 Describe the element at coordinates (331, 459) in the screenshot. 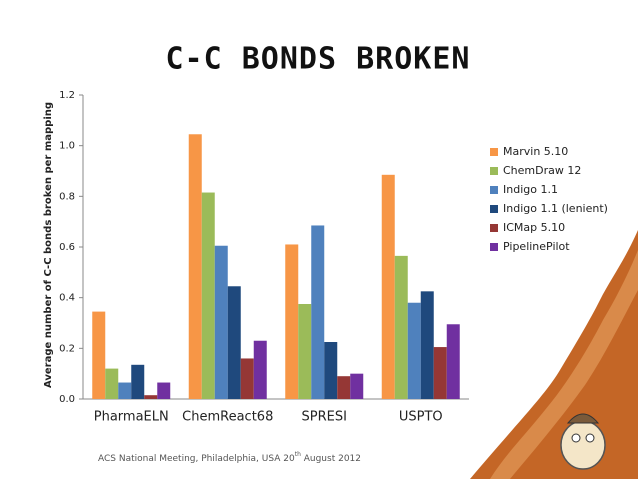

I see `footer-text: August 2012` at that location.